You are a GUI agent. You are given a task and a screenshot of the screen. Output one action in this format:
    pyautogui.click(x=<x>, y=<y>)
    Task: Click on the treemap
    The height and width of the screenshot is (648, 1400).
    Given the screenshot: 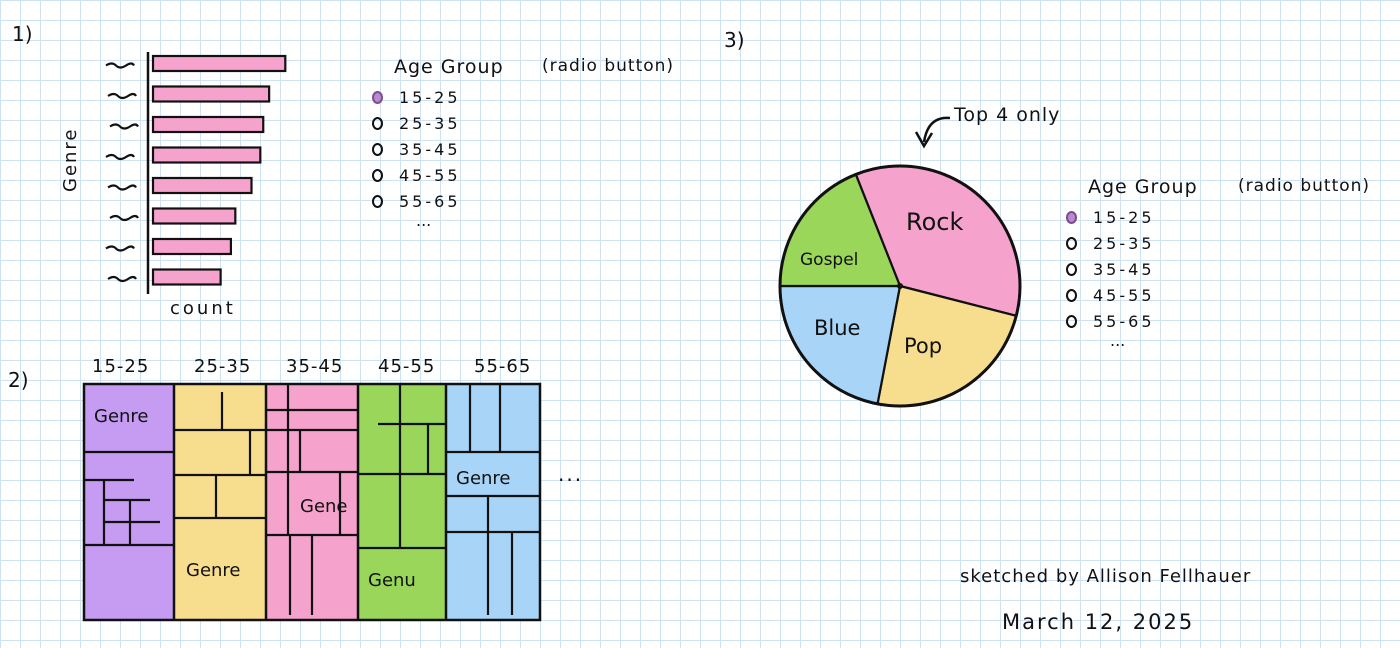 What is the action you would take?
    pyautogui.click(x=312, y=502)
    